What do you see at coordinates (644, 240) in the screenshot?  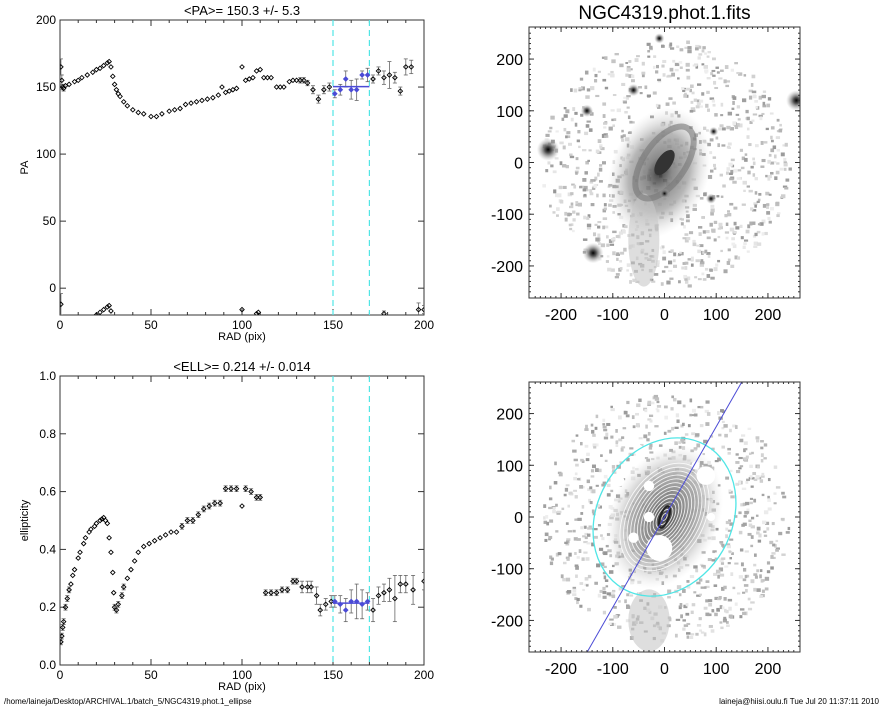 I see `tidal-tail` at bounding box center [644, 240].